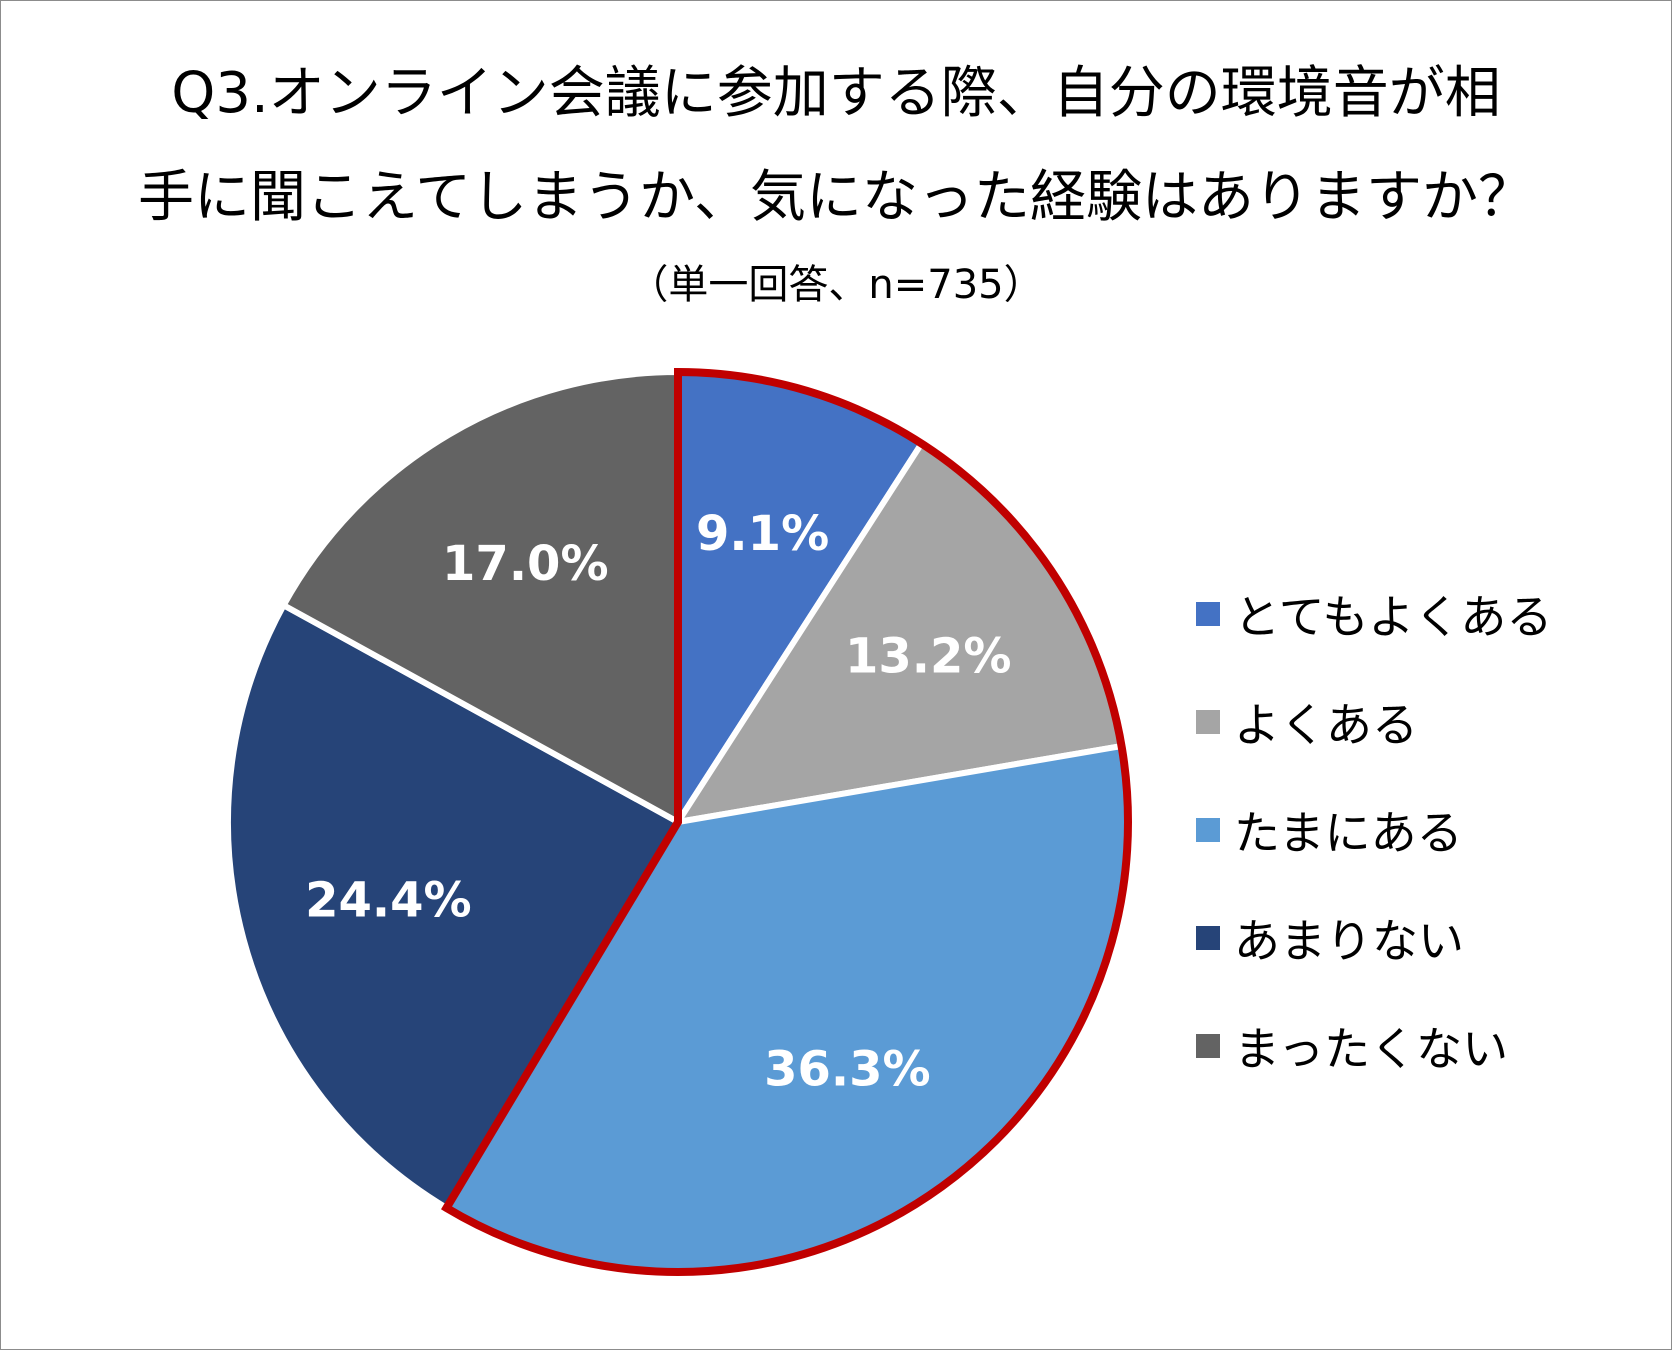  Describe the element at coordinates (762, 534) in the screenshot. I see `label-totemo-yoku-aru: 9.1%` at that location.